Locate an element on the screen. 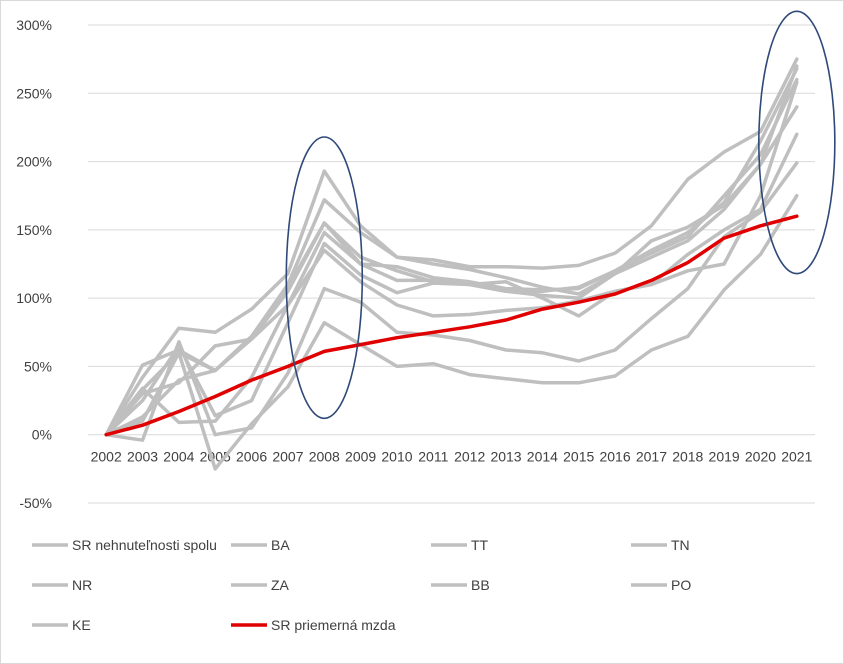  y-tick-label: -50% is located at coordinates (35, 503).